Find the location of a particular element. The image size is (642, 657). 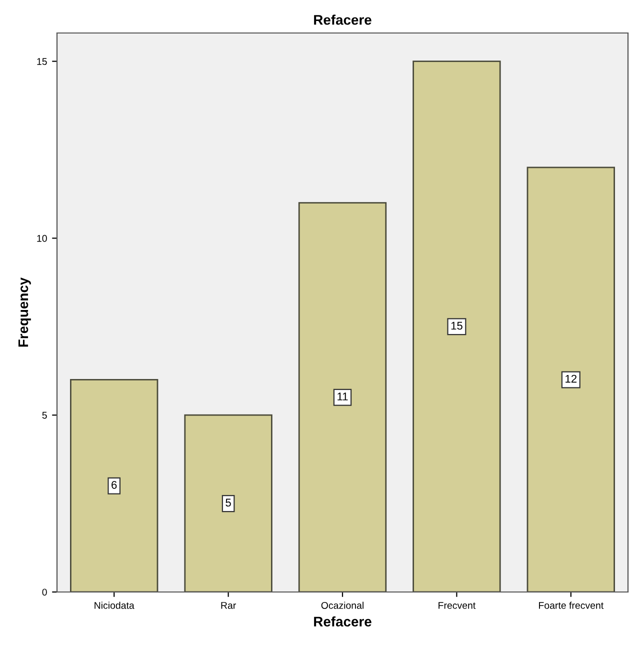

data-label: 11 is located at coordinates (343, 396).